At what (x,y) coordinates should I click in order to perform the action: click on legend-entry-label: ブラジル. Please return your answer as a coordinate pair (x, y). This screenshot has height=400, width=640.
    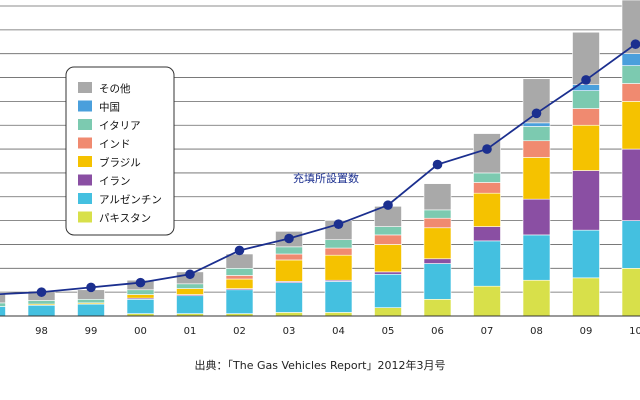
    Looking at the image, I should click on (120, 162).